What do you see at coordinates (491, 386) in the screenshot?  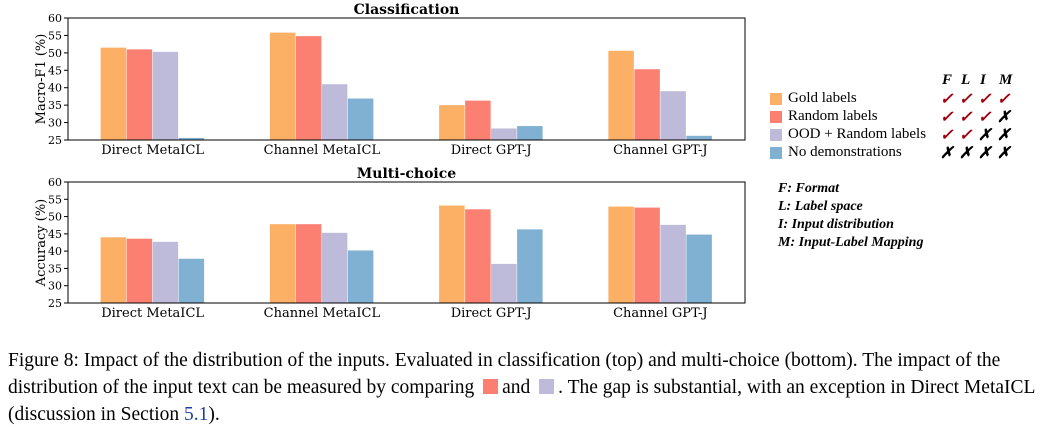 I see `caption-swatch-random` at bounding box center [491, 386].